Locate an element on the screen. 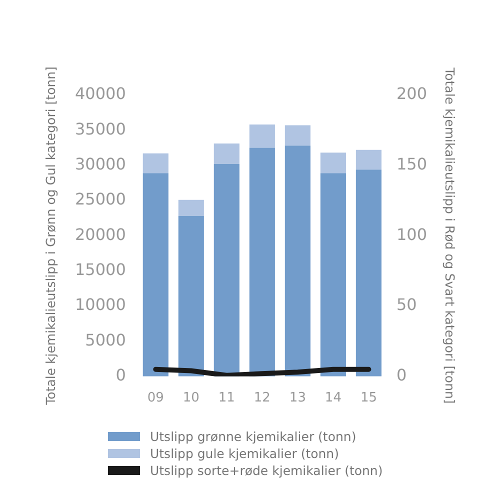 This screenshot has height=500, width=500. y2-tick-label: 100 is located at coordinates (412, 234).